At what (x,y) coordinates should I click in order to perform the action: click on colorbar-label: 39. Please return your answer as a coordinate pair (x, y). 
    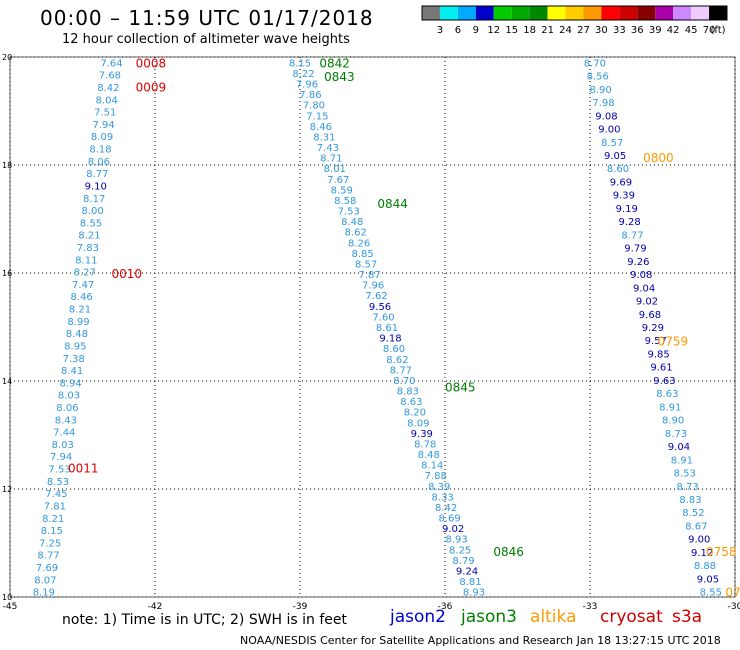
    Looking at the image, I should click on (655, 30).